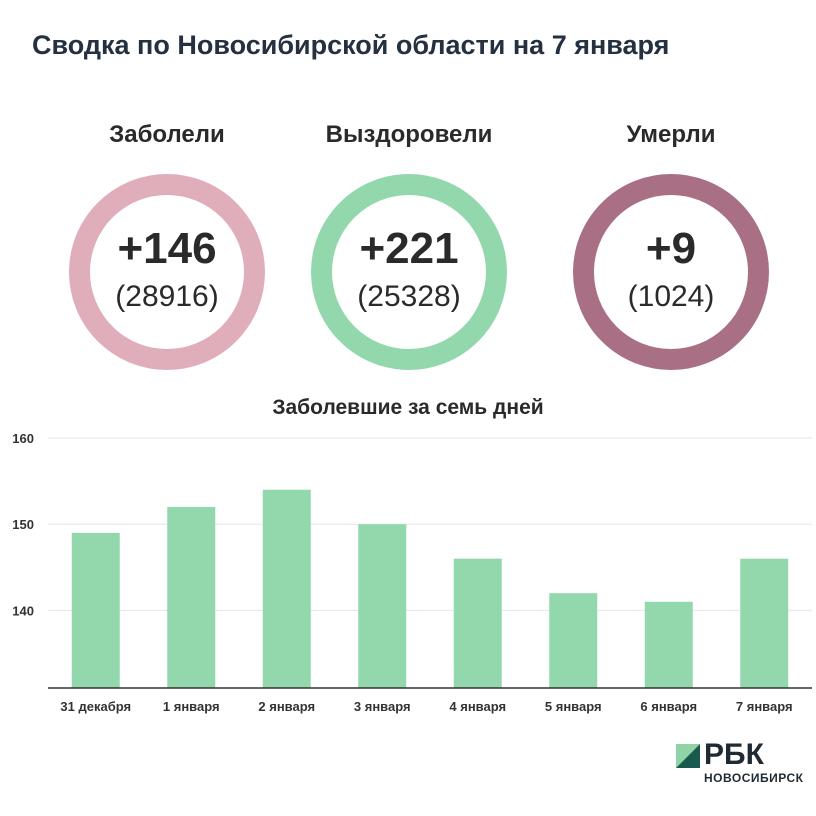  What do you see at coordinates (167, 248) in the screenshot?
I see `stat-value-infected: +146` at bounding box center [167, 248].